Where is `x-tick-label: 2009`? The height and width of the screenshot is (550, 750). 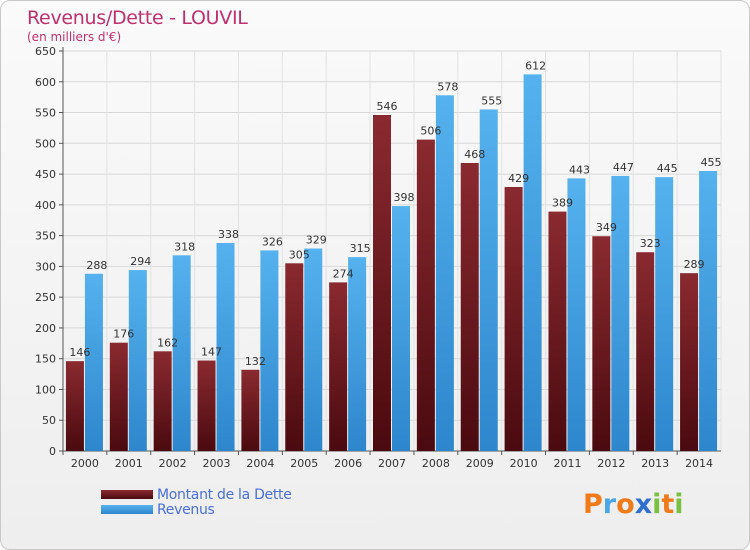
x-tick-label: 2009 is located at coordinates (480, 463).